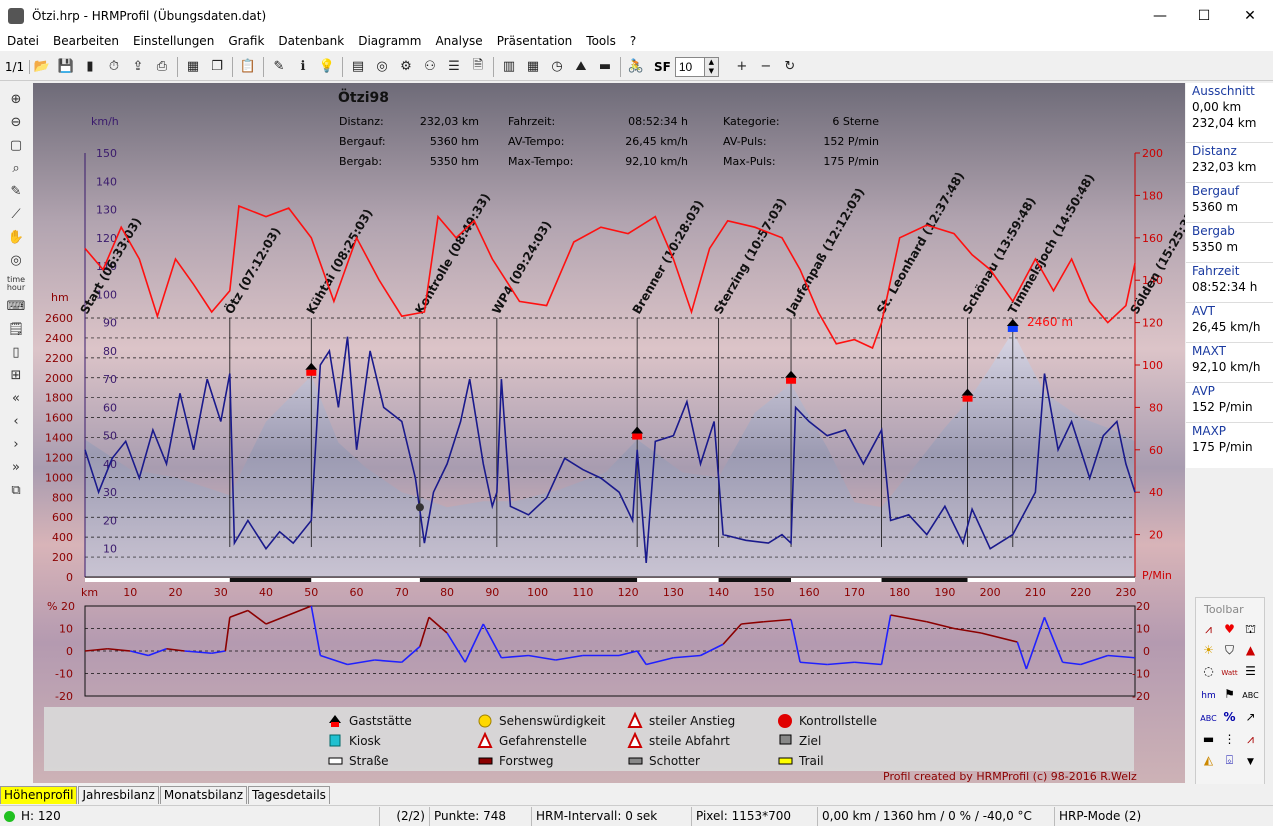  What do you see at coordinates (86, 41) in the screenshot?
I see `menu-bearbeiten: Bearbeiten` at bounding box center [86, 41].